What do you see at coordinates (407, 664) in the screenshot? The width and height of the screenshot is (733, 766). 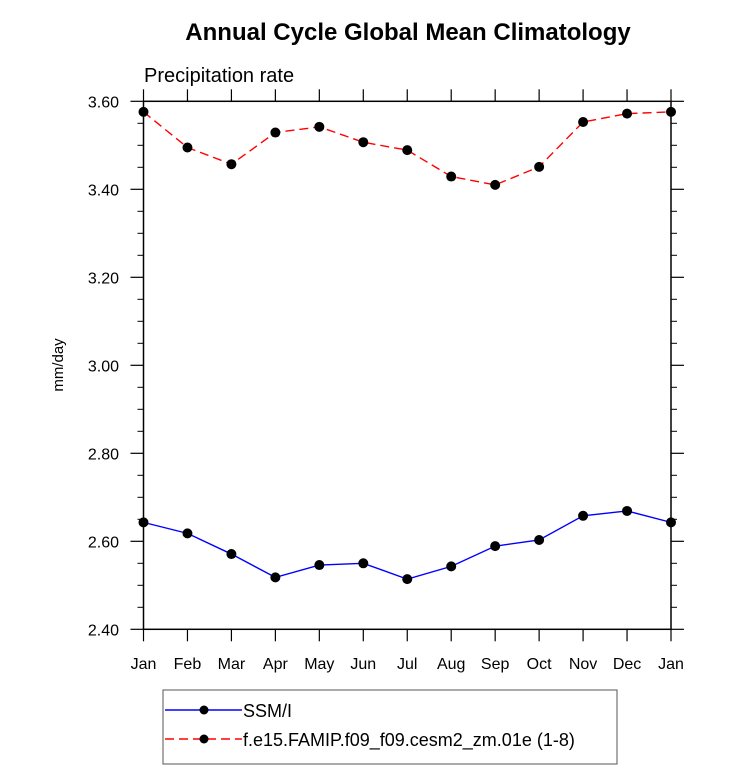 I see `x-tick-label: Jul` at bounding box center [407, 664].